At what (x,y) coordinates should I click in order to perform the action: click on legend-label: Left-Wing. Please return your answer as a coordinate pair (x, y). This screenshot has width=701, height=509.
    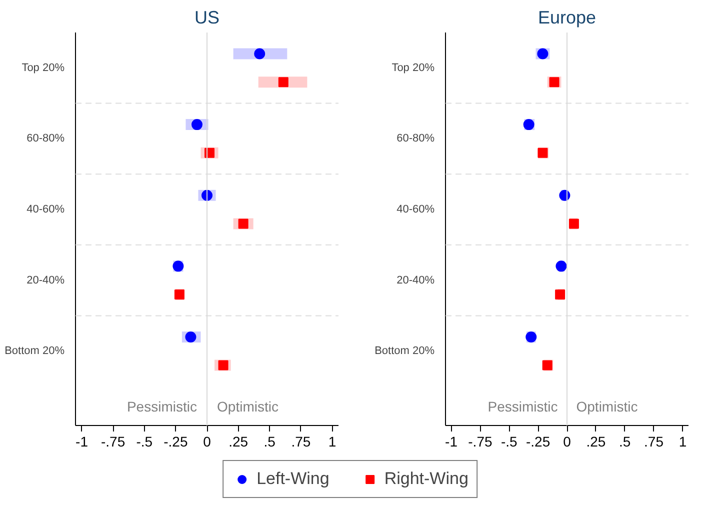
    Looking at the image, I should click on (293, 479).